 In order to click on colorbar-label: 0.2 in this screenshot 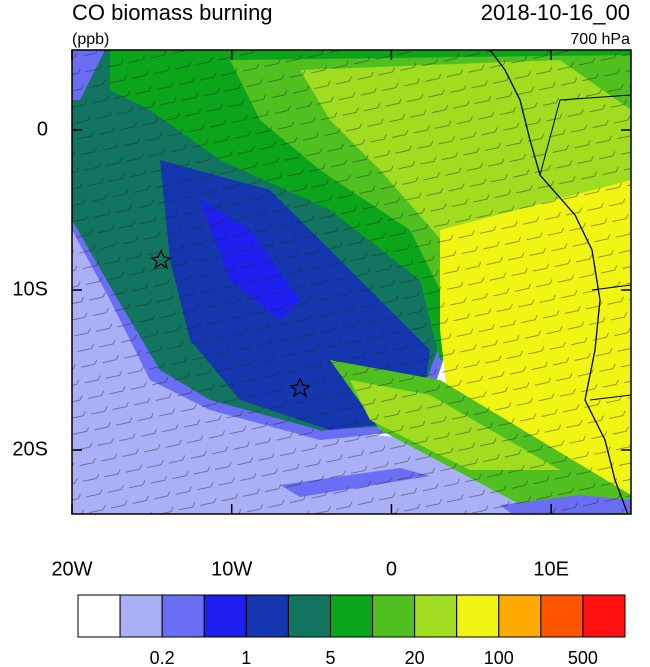, I will do `click(162, 657)`.